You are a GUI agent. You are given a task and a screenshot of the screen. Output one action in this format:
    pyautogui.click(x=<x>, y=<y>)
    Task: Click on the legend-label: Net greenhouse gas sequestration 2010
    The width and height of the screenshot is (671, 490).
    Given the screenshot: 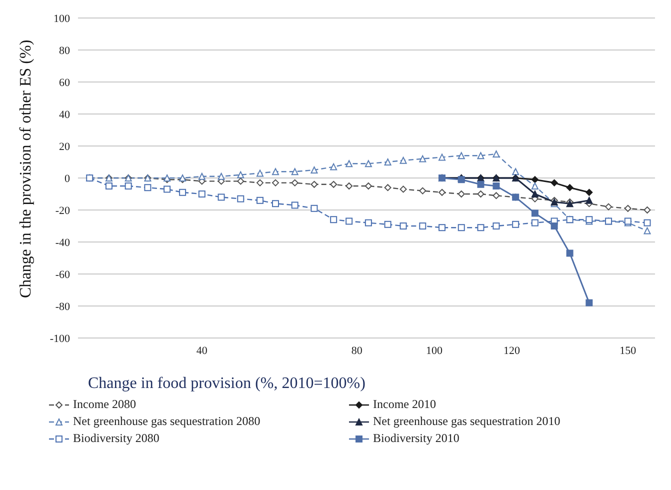 What is the action you would take?
    pyautogui.click(x=466, y=421)
    